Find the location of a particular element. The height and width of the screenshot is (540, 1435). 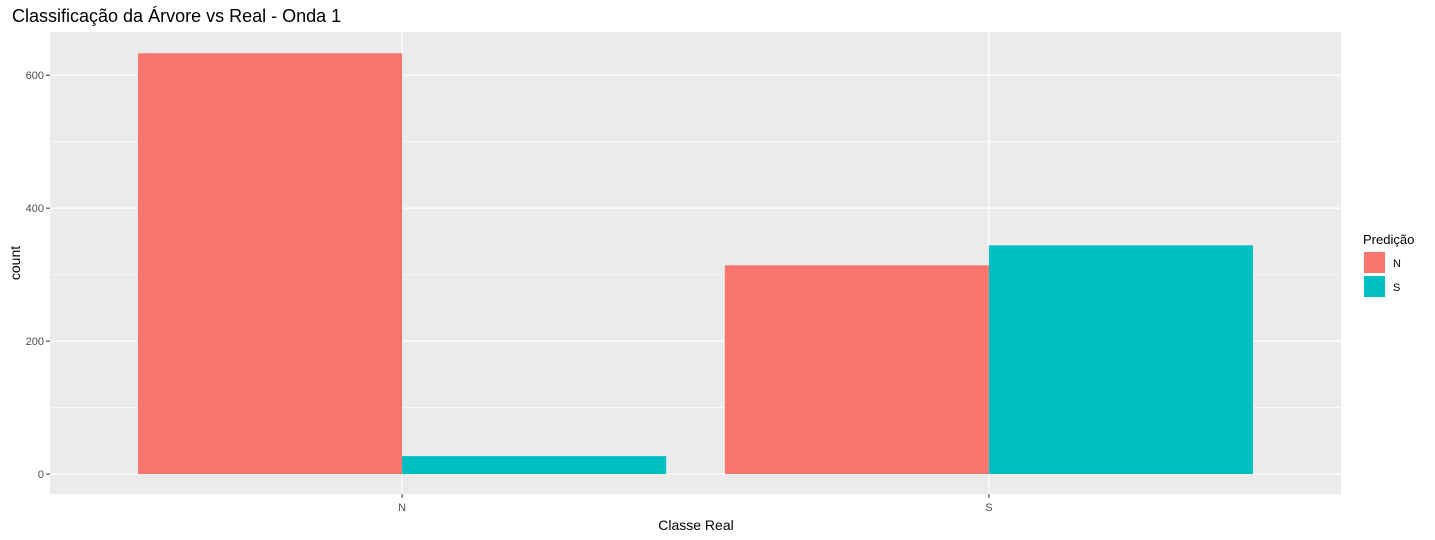

legend: Predição NS is located at coordinates (1388, 264).